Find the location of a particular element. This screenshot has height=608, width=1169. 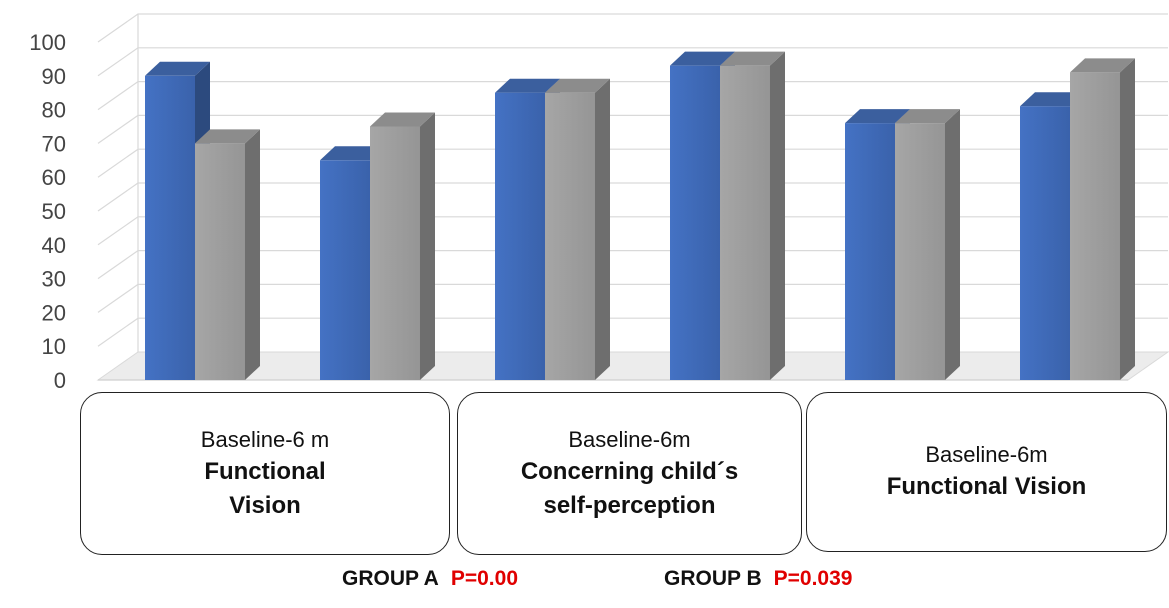

group-label-2-measure: Concerning child´s self-perception is located at coordinates (629, 488).